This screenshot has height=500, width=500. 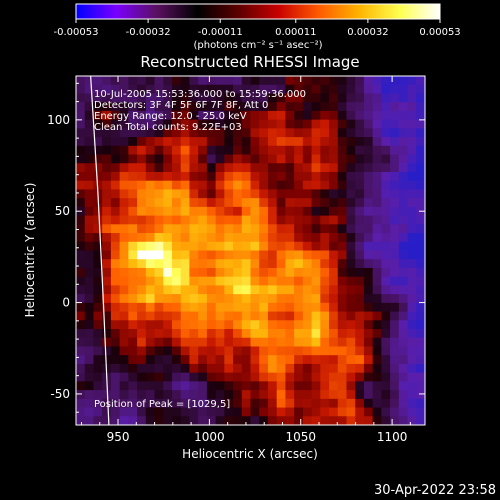 What do you see at coordinates (168, 127) in the screenshot?
I see `annotation-counts: Clean Total counts: 9.22E+03` at bounding box center [168, 127].